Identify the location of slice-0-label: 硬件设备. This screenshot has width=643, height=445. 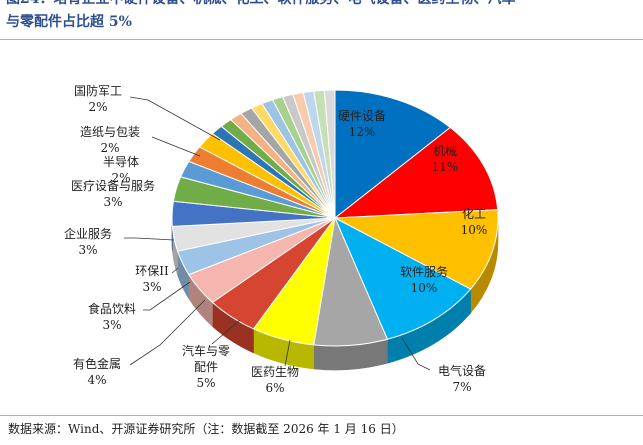
(362, 116).